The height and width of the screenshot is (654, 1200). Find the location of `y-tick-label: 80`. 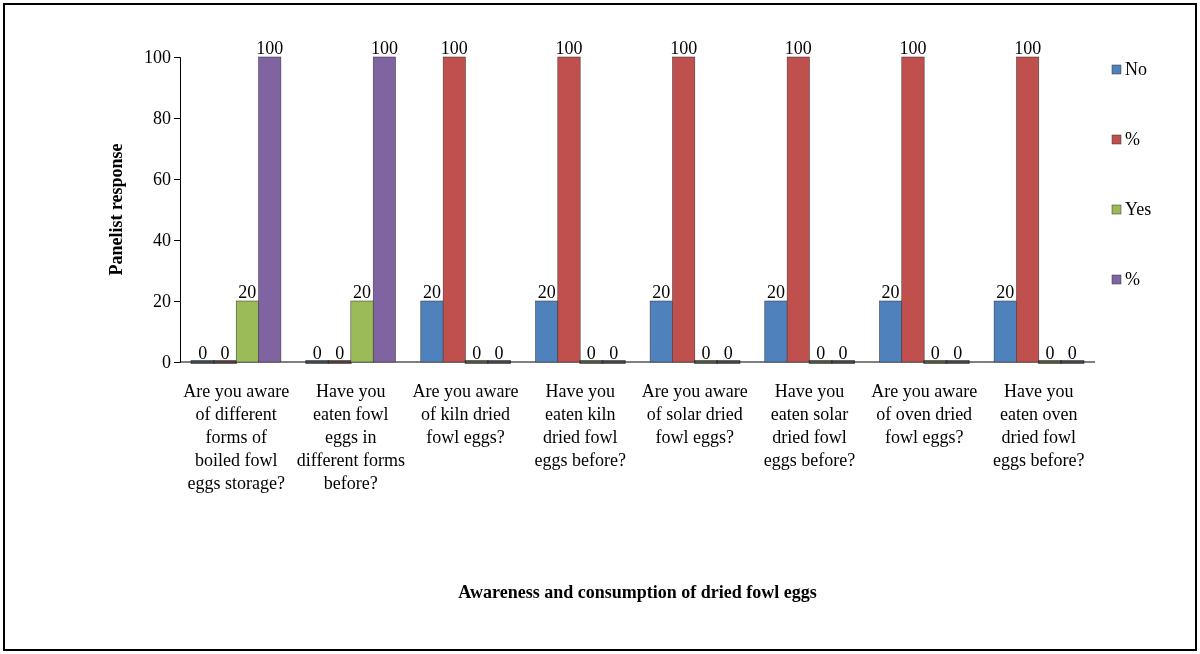

y-tick-label: 80 is located at coordinates (162, 118).